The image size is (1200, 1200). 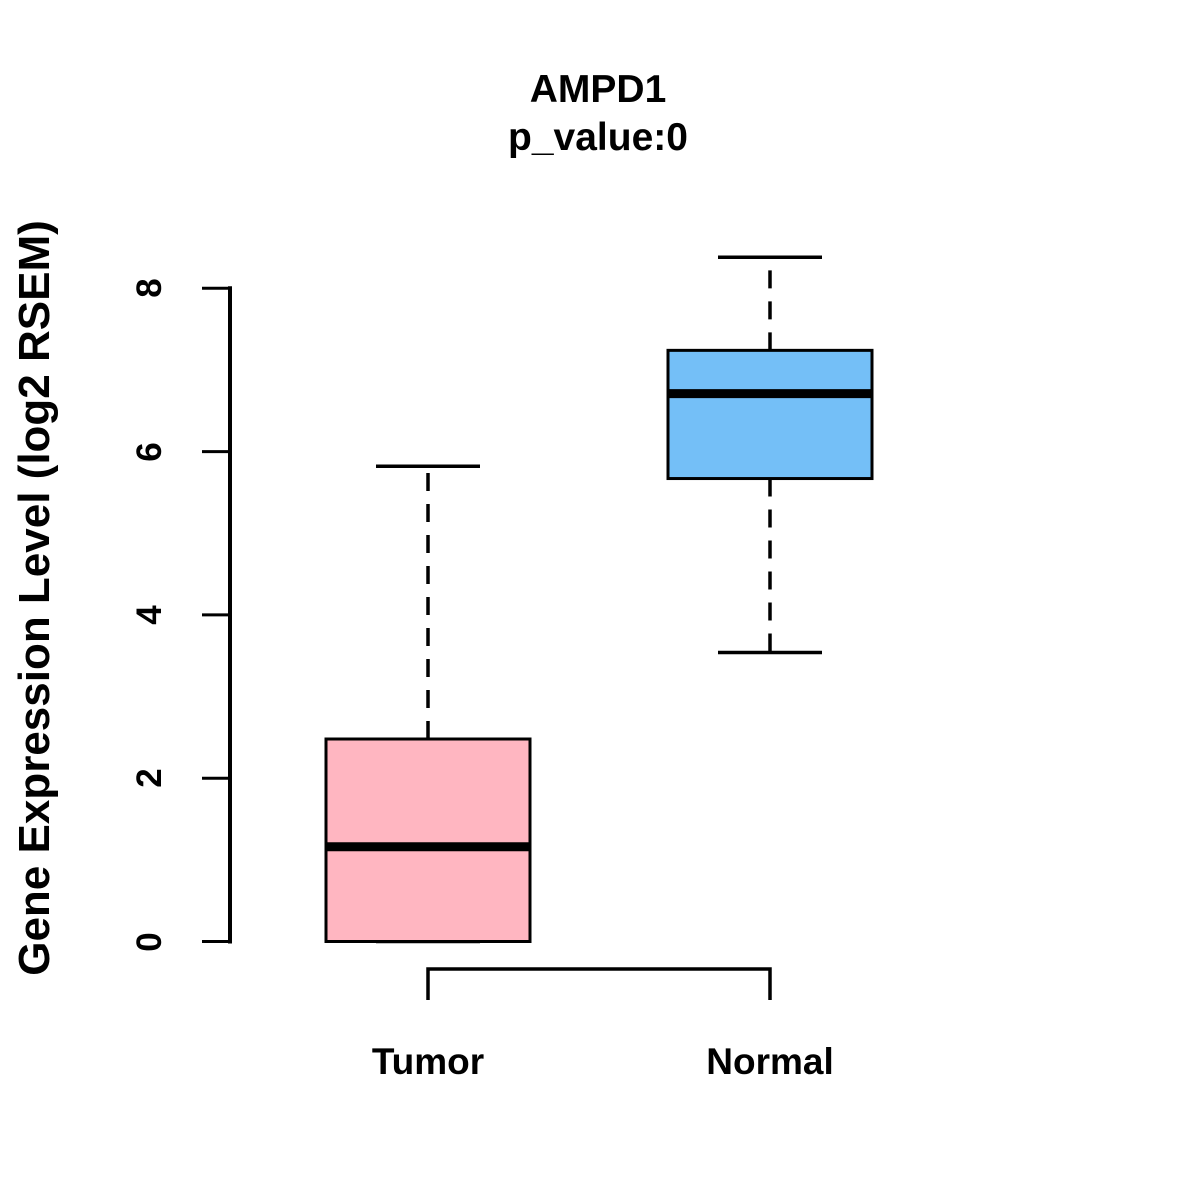 I want to click on y-tick-label: 0, so click(x=149, y=941).